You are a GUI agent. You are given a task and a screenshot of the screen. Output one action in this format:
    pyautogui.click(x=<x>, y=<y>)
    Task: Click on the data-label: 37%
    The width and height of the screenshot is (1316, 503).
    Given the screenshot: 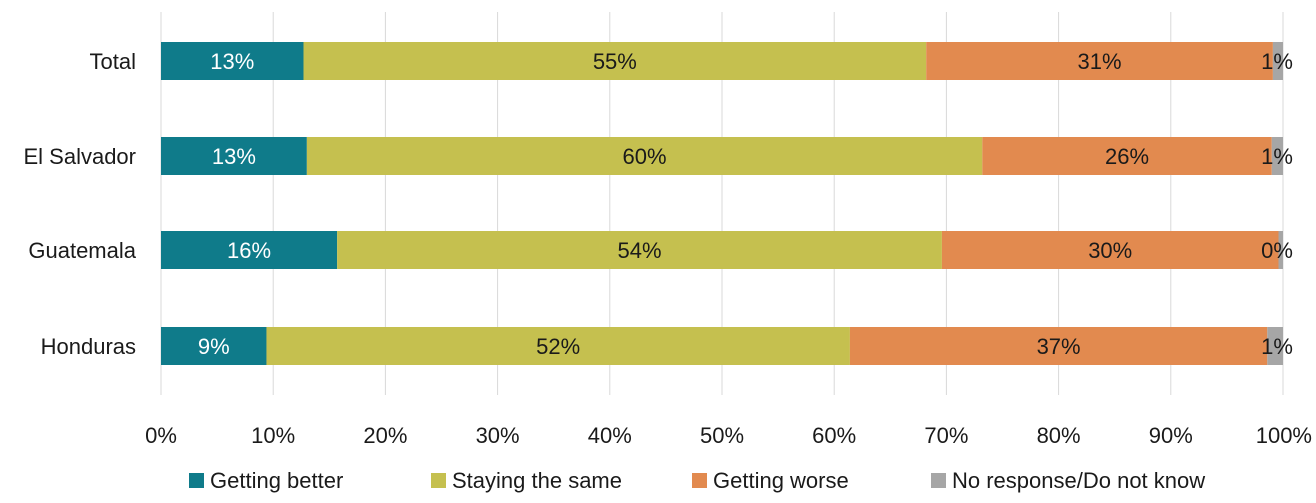 What is the action you would take?
    pyautogui.click(x=1059, y=346)
    